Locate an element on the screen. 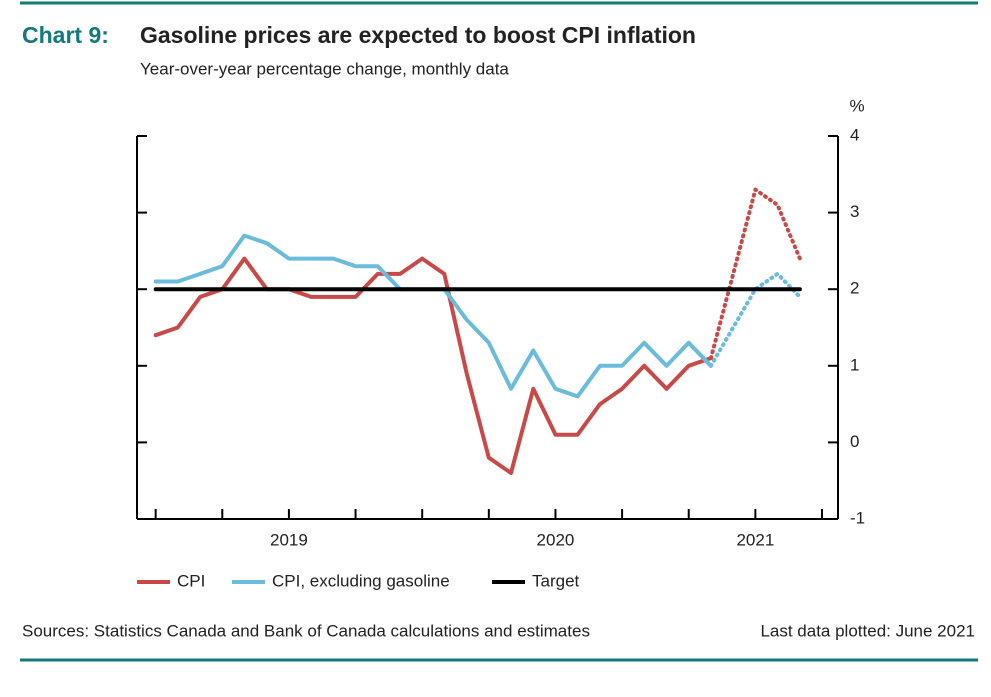  legend-label: Target is located at coordinates (556, 580).